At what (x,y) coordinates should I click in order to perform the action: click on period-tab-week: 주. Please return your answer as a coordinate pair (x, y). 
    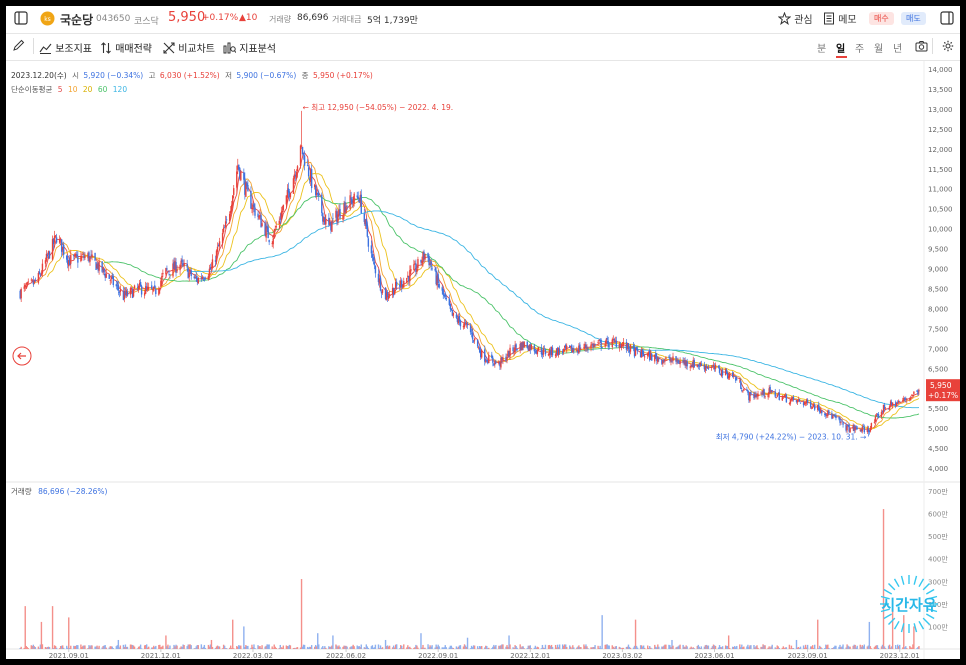
    Looking at the image, I should click on (860, 49).